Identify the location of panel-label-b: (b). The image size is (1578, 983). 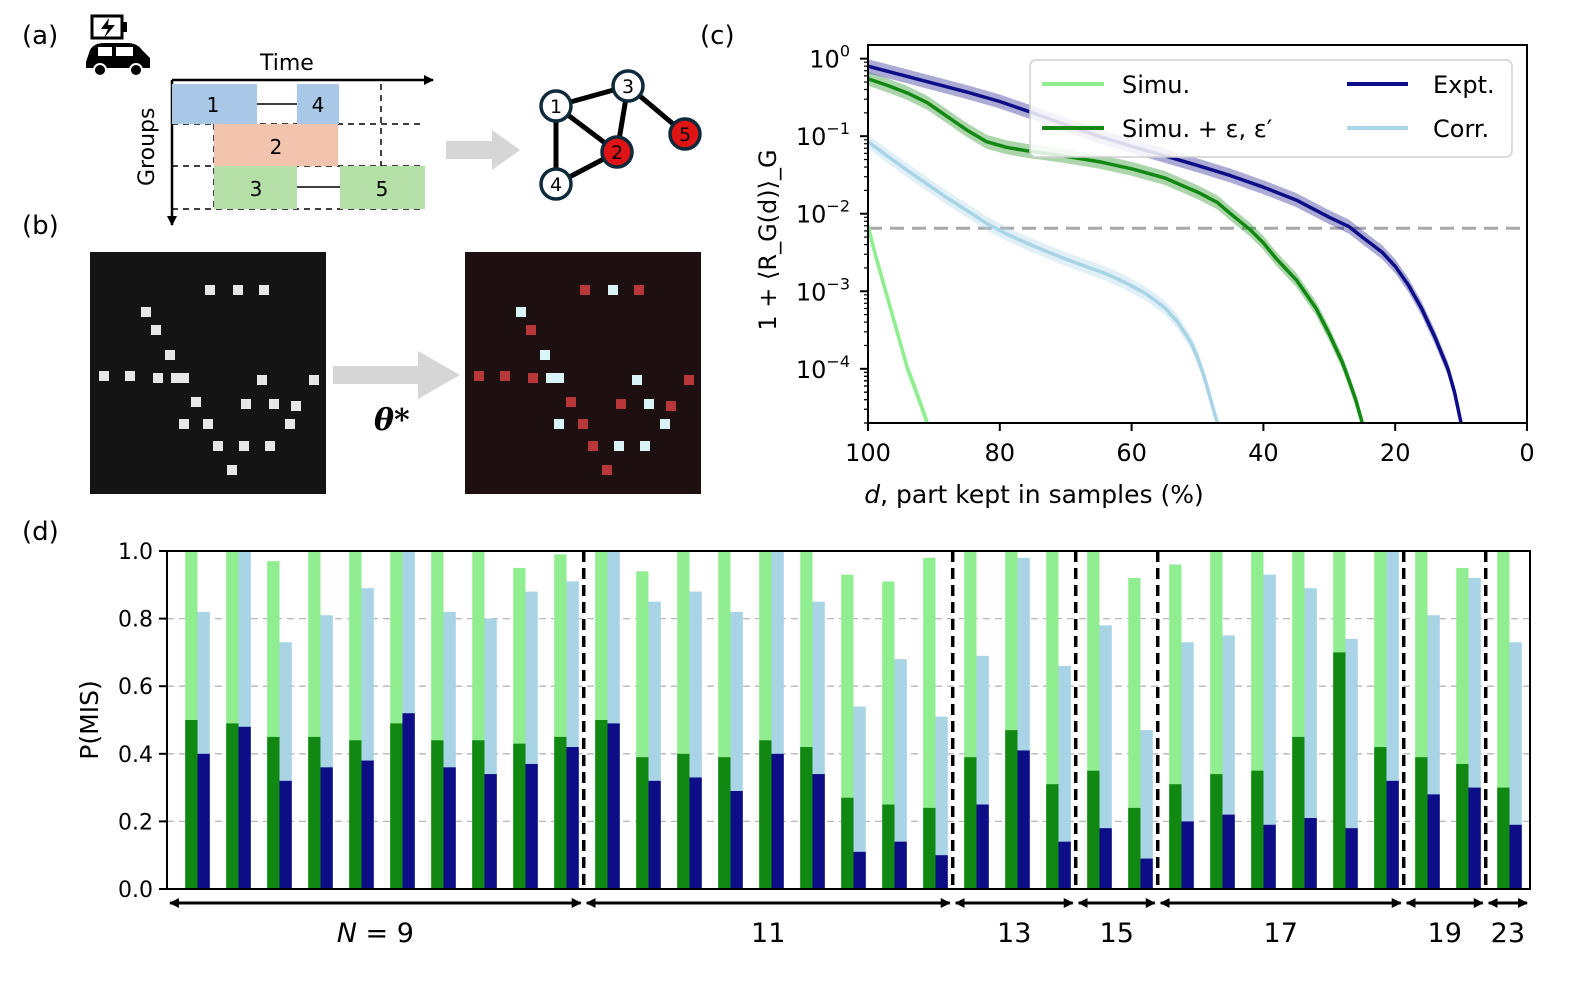
(40, 226).